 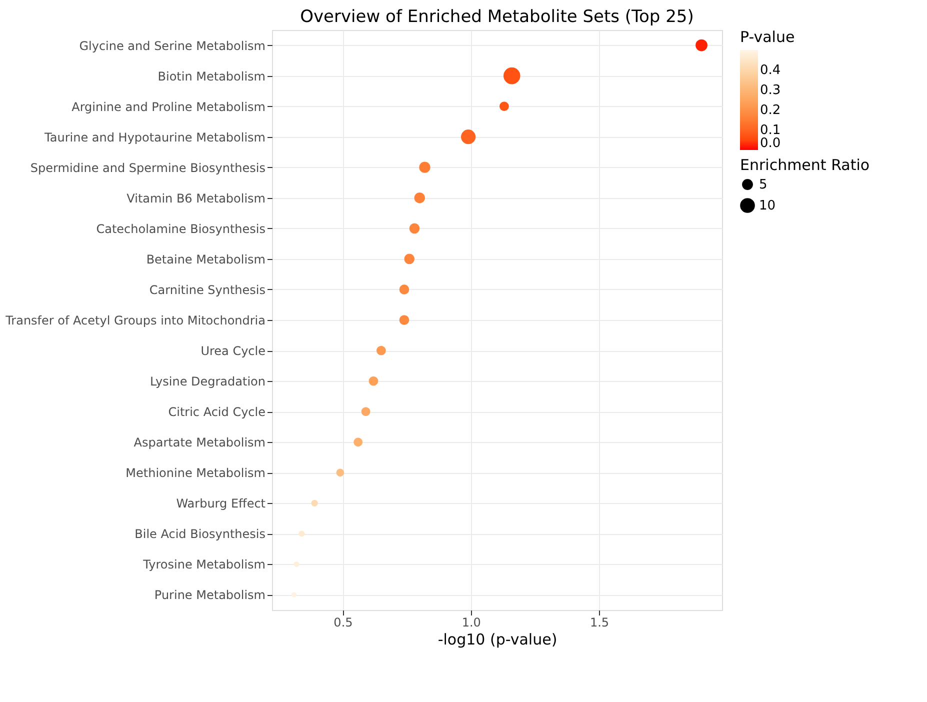 I want to click on y-tick-label: Lysine Degradation, so click(x=208, y=381).